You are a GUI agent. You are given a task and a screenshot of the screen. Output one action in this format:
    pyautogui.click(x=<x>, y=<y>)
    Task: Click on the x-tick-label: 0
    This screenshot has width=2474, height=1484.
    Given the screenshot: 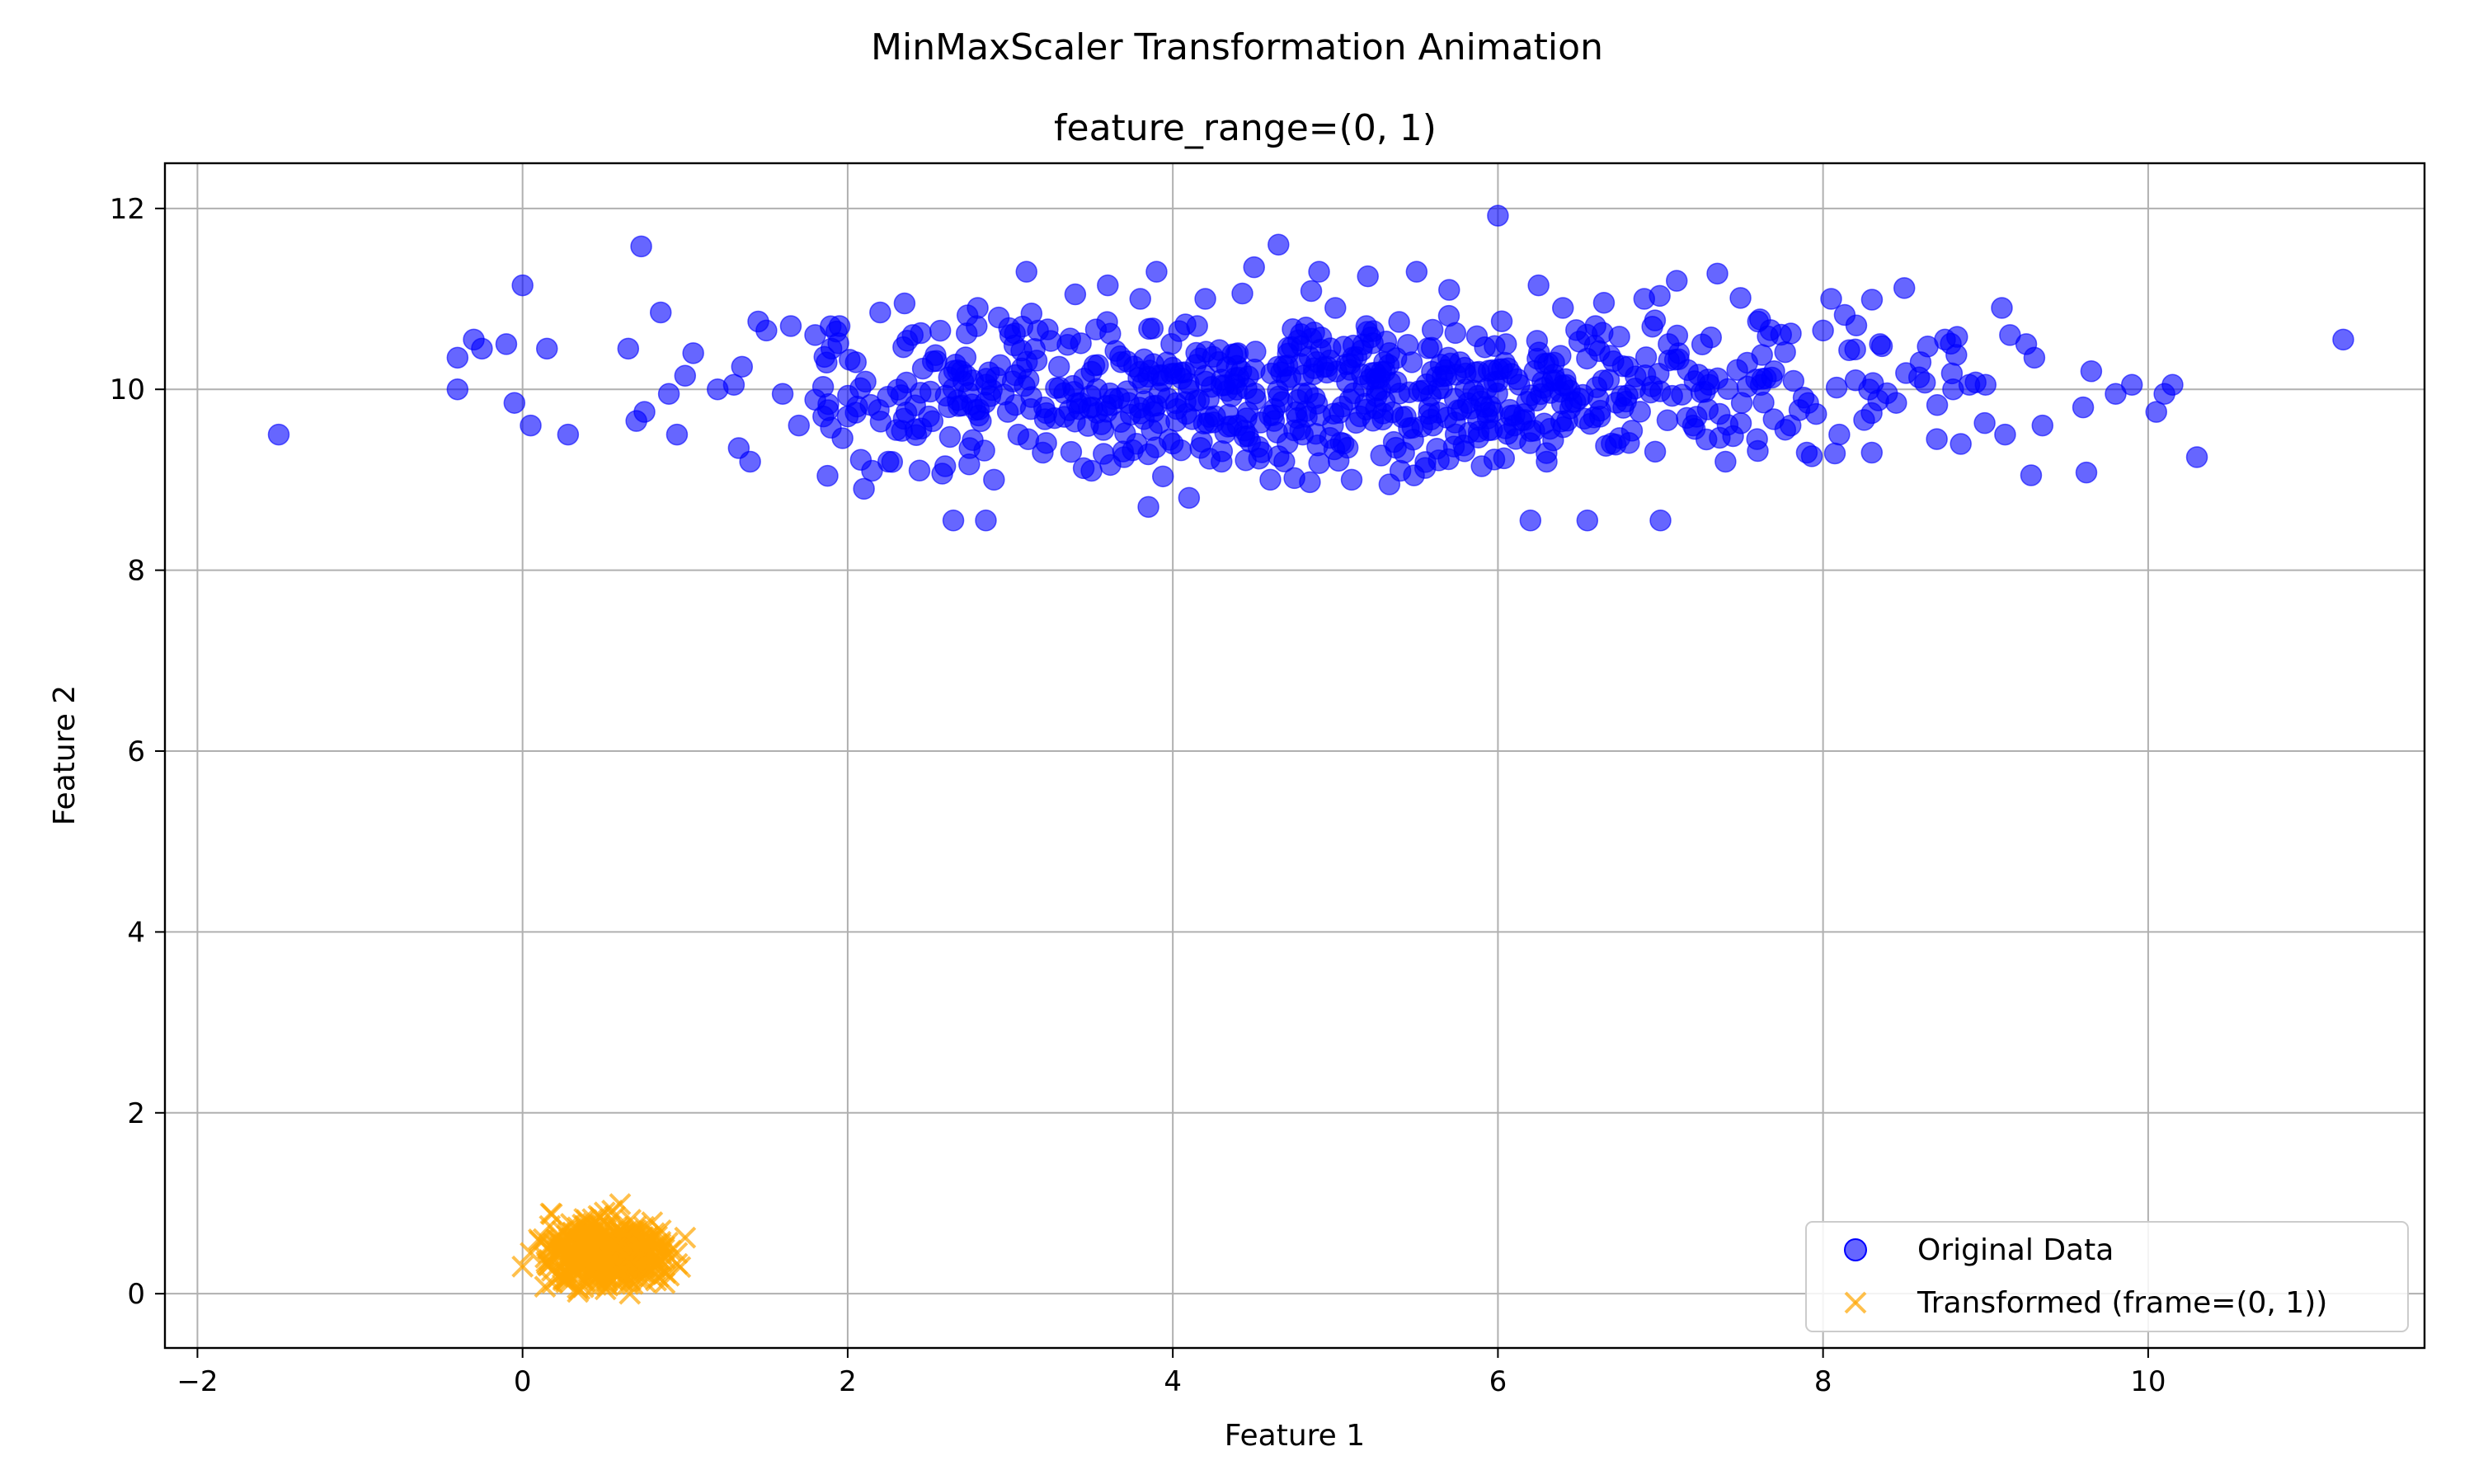 What is the action you would take?
    pyautogui.click(x=523, y=1381)
    